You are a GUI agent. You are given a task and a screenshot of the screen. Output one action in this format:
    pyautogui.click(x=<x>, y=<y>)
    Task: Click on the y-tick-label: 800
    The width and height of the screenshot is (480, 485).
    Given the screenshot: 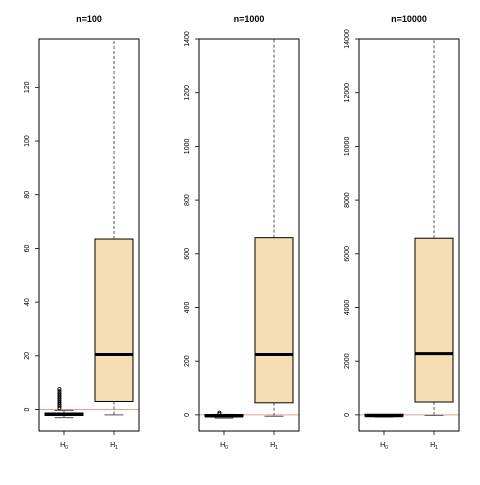 What is the action you would take?
    pyautogui.click(x=187, y=200)
    